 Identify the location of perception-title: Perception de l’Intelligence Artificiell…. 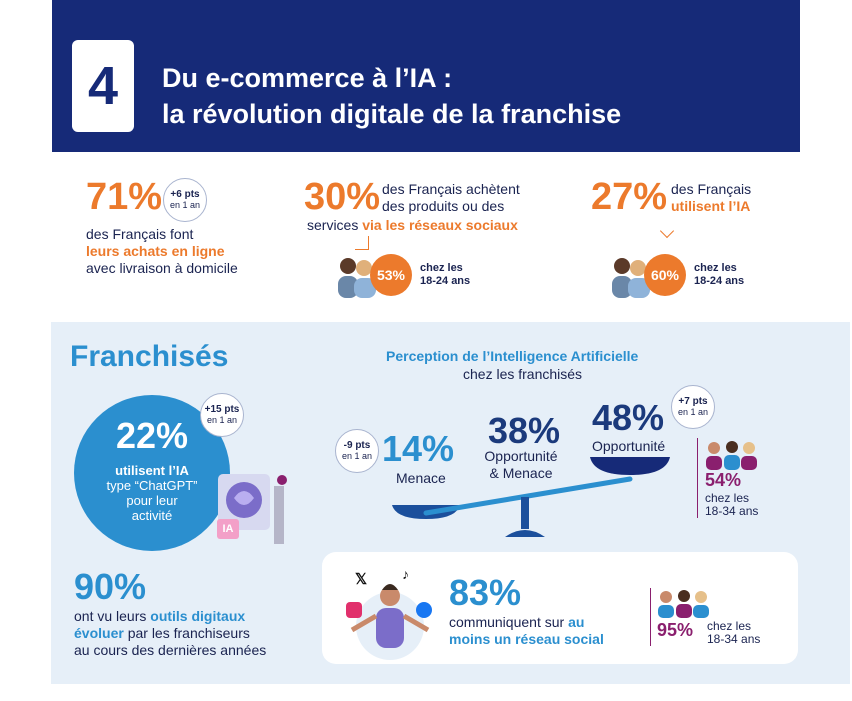
(512, 356).